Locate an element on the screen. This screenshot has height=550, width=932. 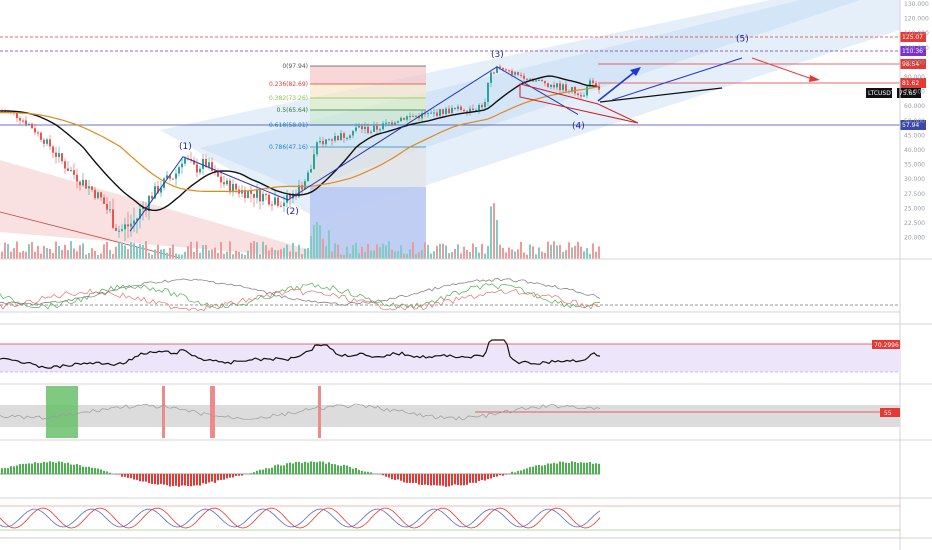
cycle-pane is located at coordinates (450, 518).